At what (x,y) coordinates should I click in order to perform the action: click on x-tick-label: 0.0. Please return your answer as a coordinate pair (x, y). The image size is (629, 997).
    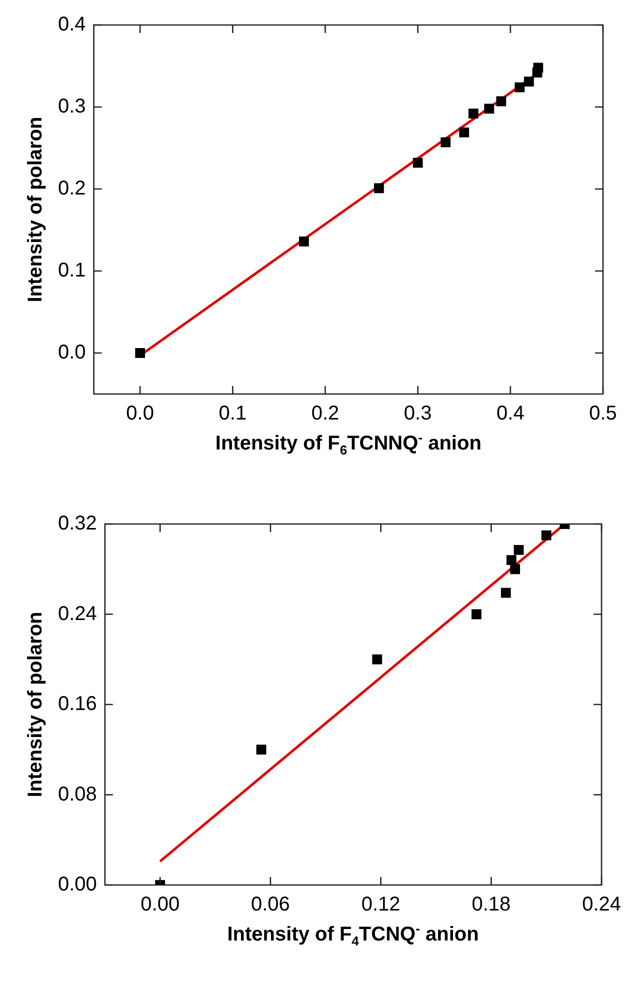
    Looking at the image, I should click on (140, 413).